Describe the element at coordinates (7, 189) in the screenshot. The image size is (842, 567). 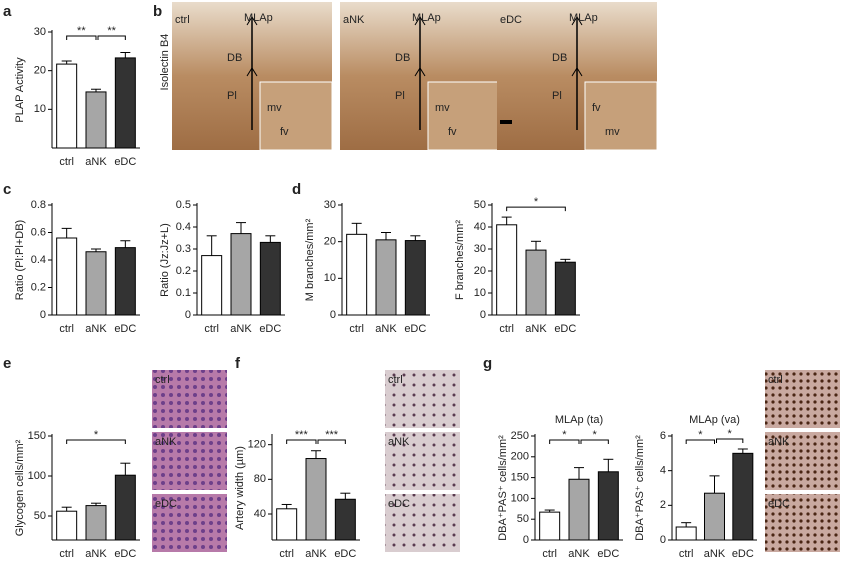
I see `panel-letter: c` at that location.